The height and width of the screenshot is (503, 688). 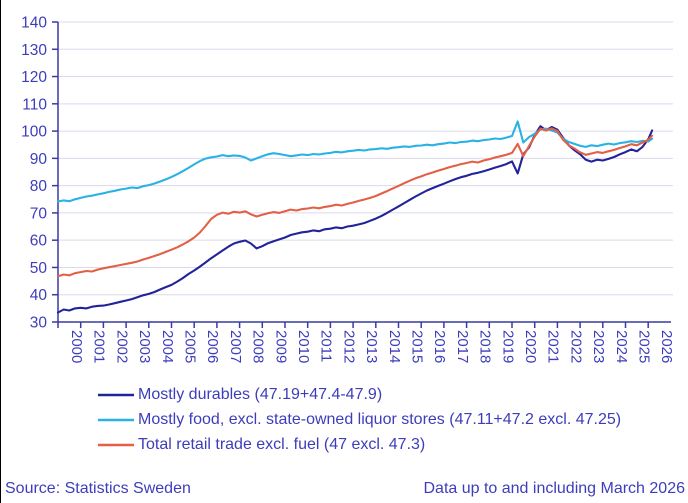 I want to click on y-tick-label-80: 80, so click(x=39, y=186).